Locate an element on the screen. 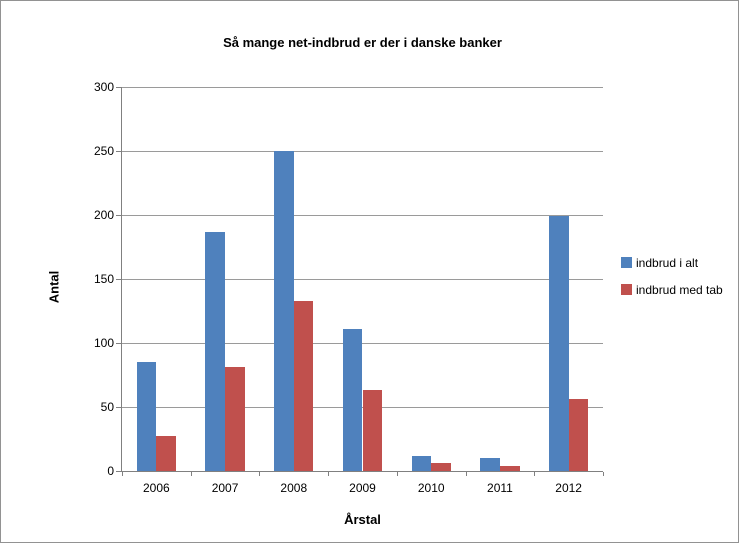  bar-2006-indbrud-i-alt is located at coordinates (146, 416).